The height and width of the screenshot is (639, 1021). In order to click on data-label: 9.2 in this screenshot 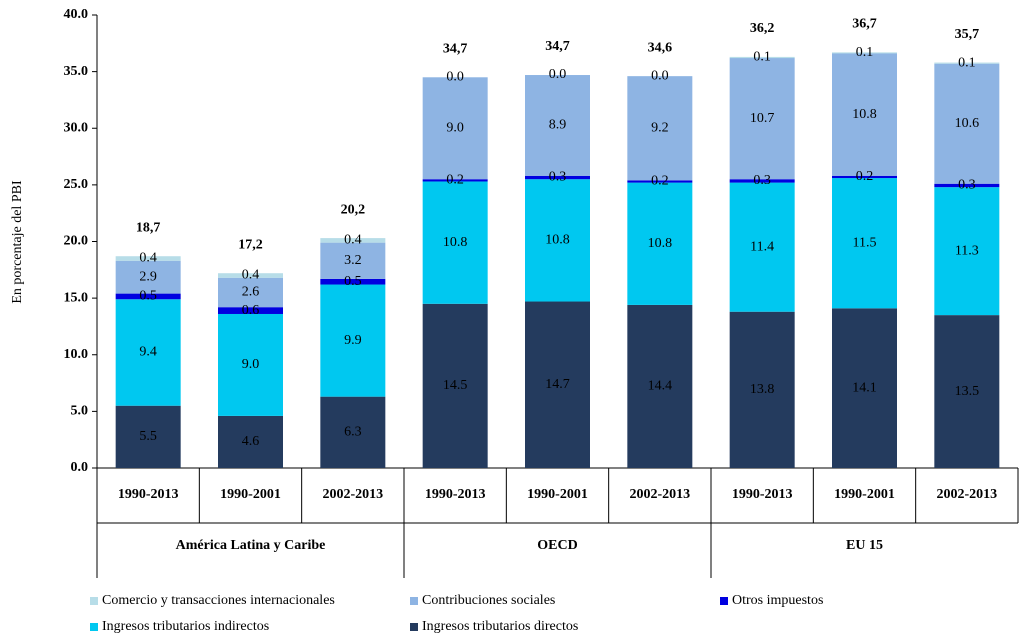, I will do `click(660, 127)`.